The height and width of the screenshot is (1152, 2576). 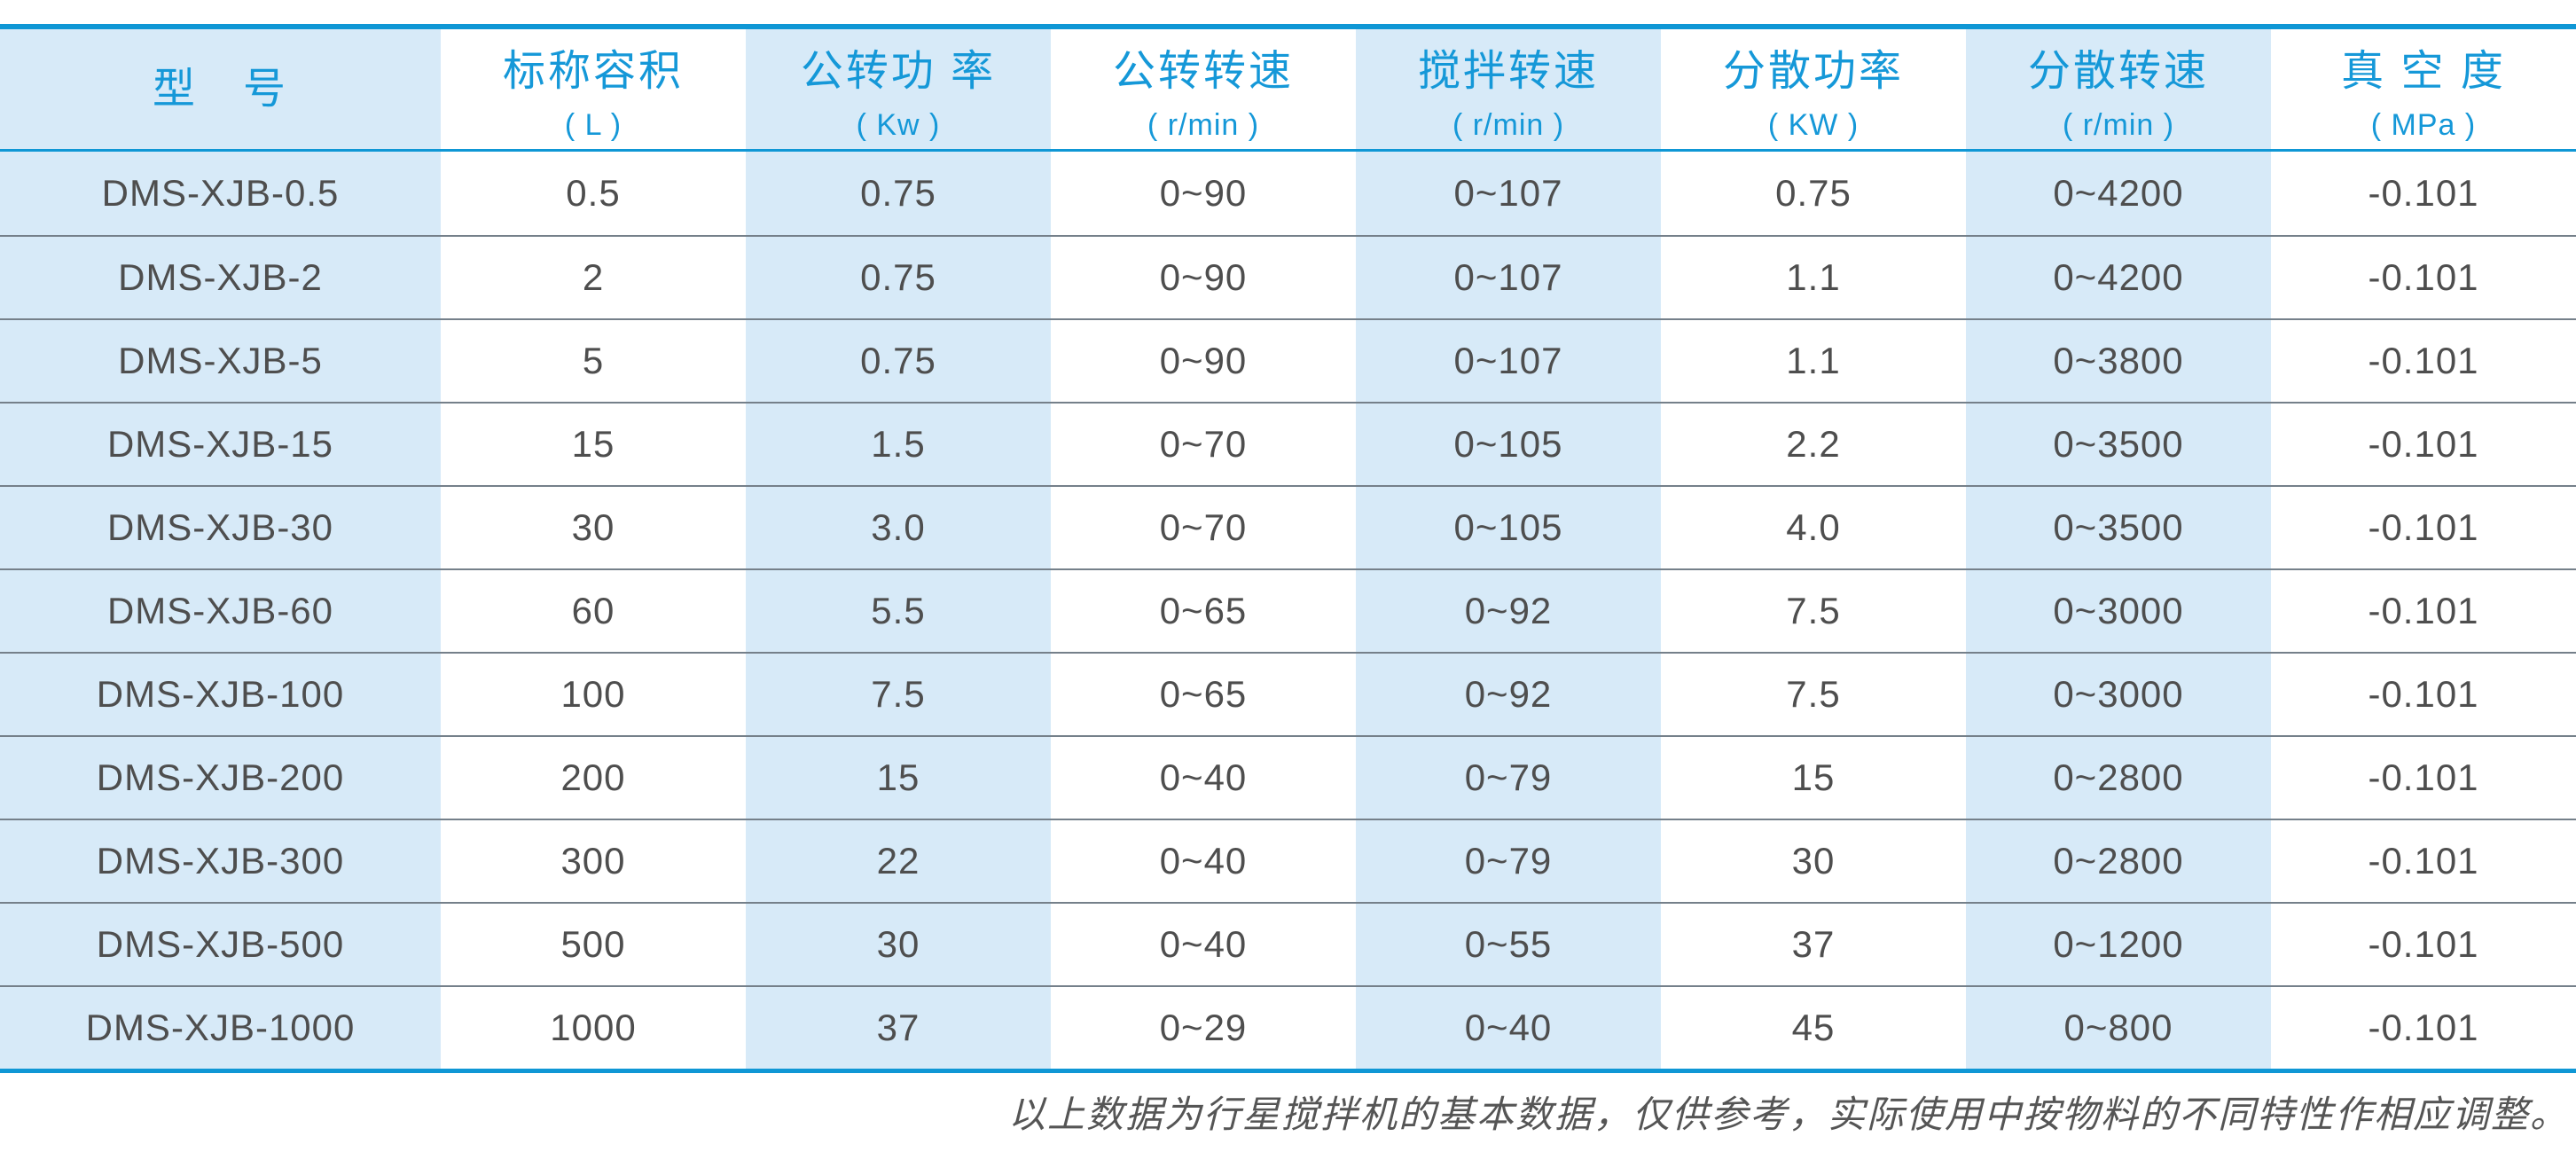 What do you see at coordinates (593, 277) in the screenshot?
I see `table-cell: 2` at bounding box center [593, 277].